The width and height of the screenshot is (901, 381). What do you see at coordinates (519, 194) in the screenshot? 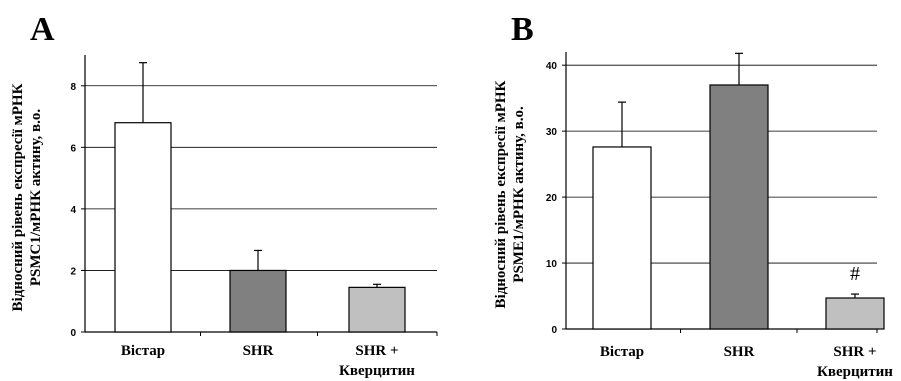
I see `y-axis-label: PSME1/мРНК актину, в.о.` at bounding box center [519, 194].